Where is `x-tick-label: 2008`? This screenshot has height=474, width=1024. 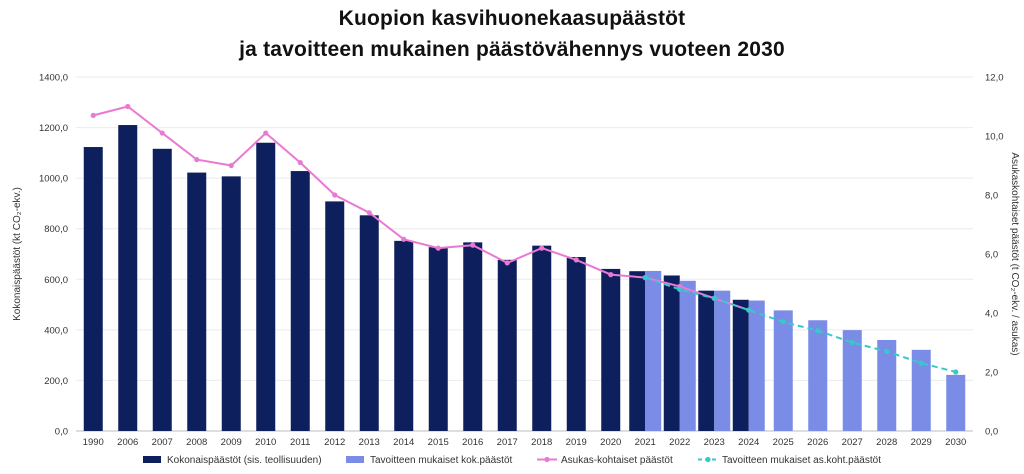 x-tick-label: 2008 is located at coordinates (196, 442).